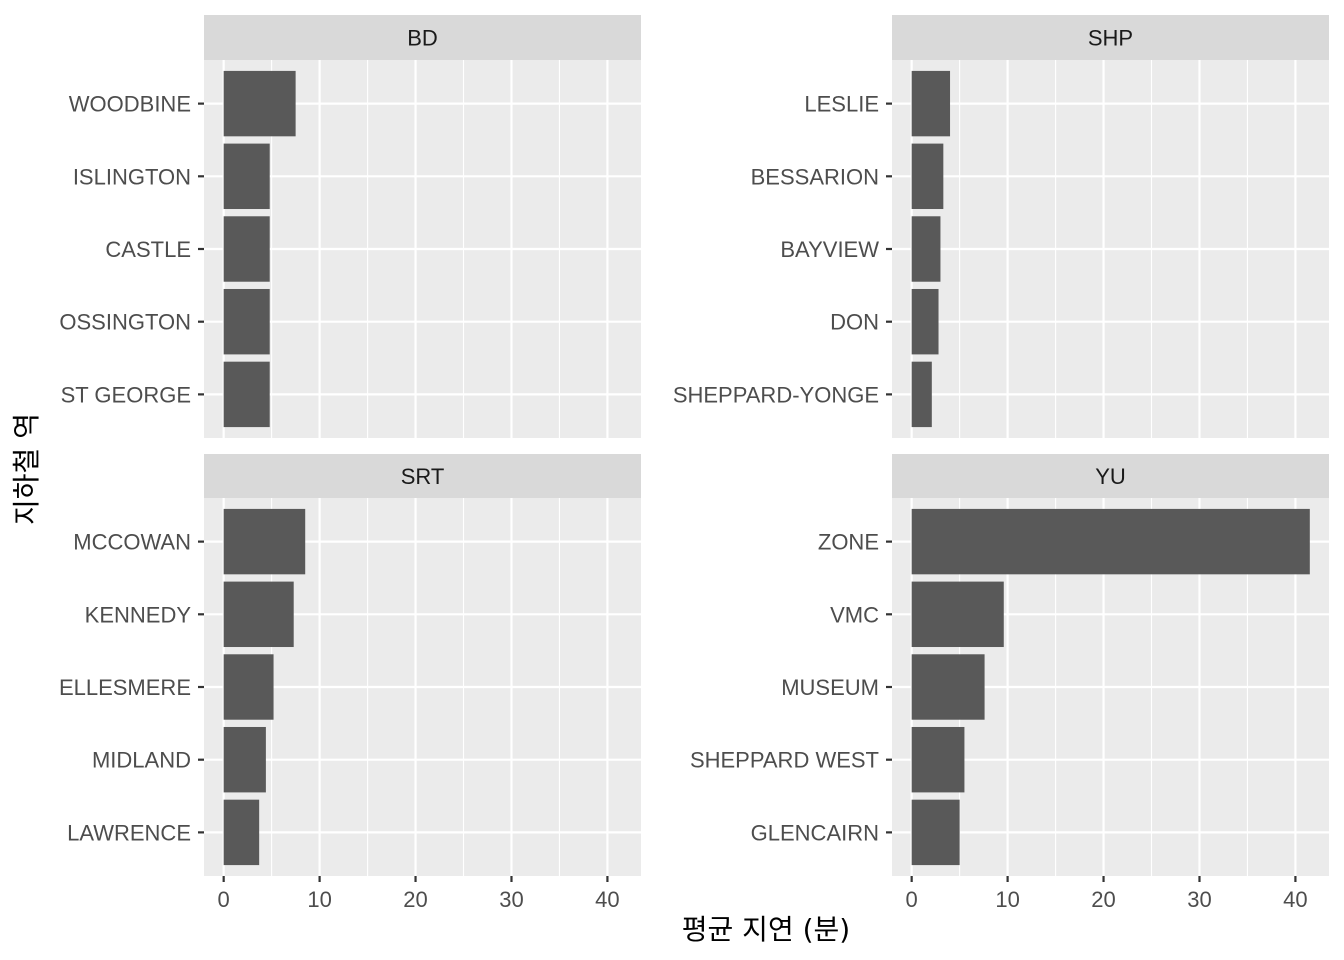 Image resolution: width=1344 pixels, height=960 pixels. Describe the element at coordinates (259, 103) in the screenshot. I see `bar-woodbine` at that location.